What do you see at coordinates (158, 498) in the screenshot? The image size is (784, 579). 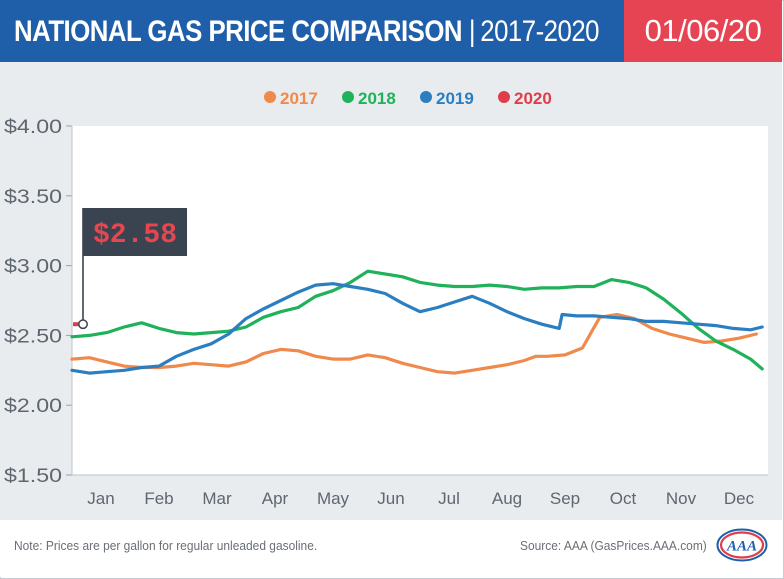 I see `x-tick-label: Feb` at bounding box center [158, 498].